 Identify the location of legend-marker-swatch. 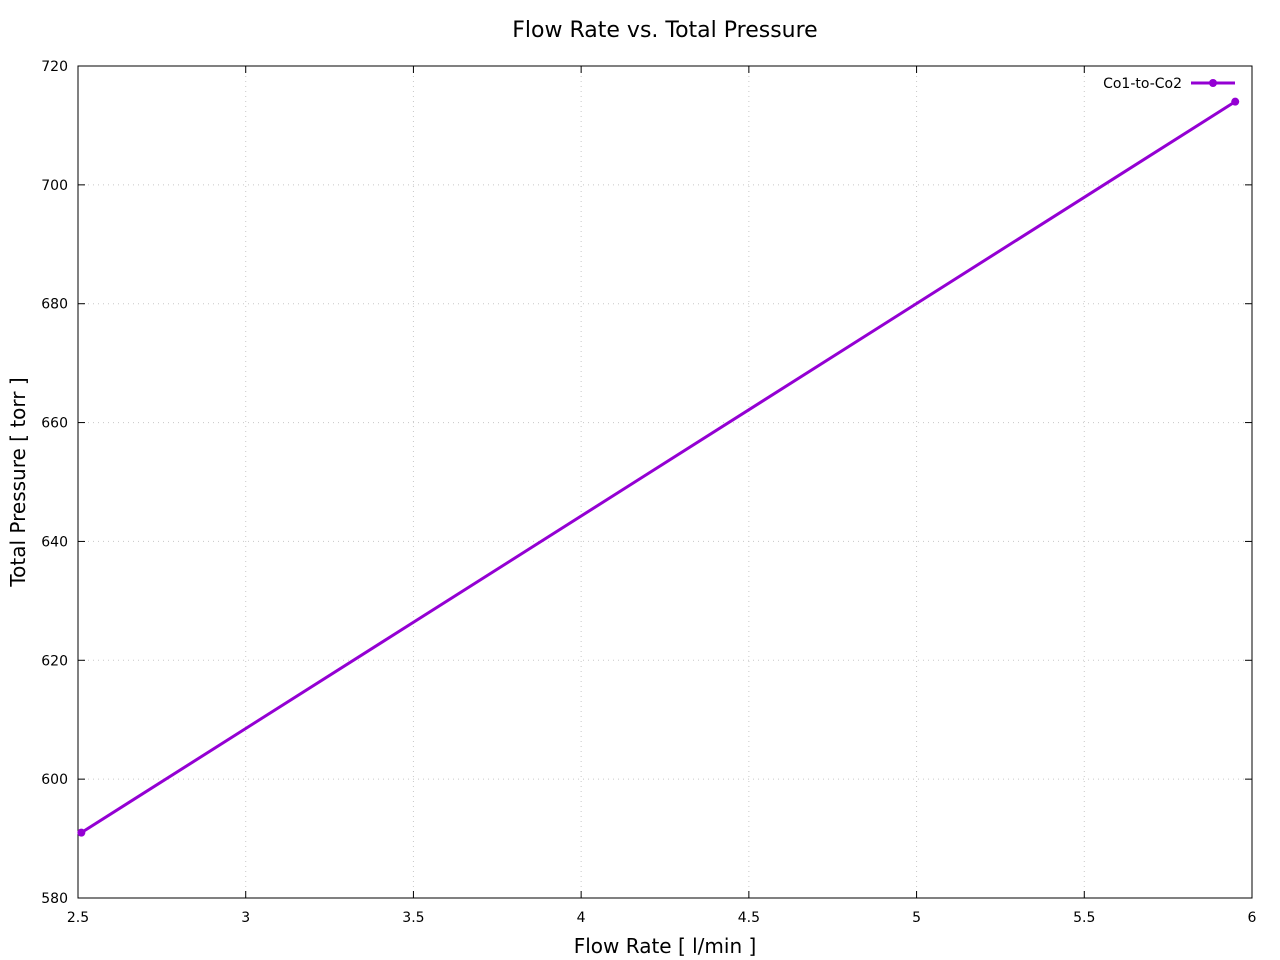
(1213, 83).